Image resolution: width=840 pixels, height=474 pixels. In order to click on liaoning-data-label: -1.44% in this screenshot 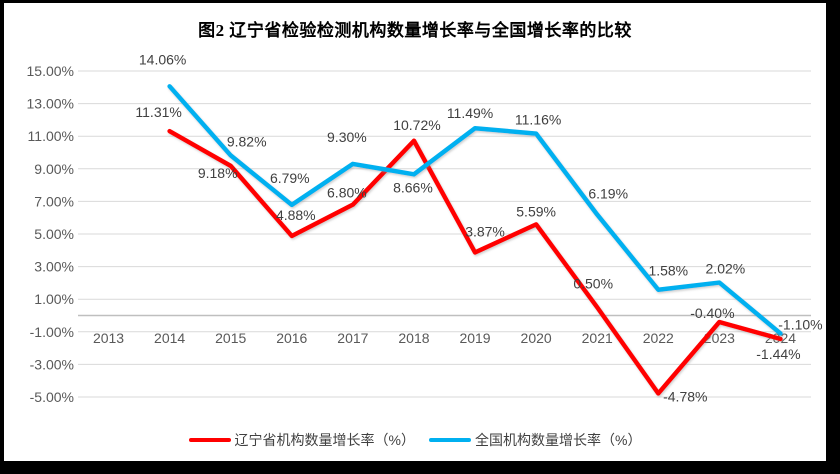, I will do `click(778, 354)`.